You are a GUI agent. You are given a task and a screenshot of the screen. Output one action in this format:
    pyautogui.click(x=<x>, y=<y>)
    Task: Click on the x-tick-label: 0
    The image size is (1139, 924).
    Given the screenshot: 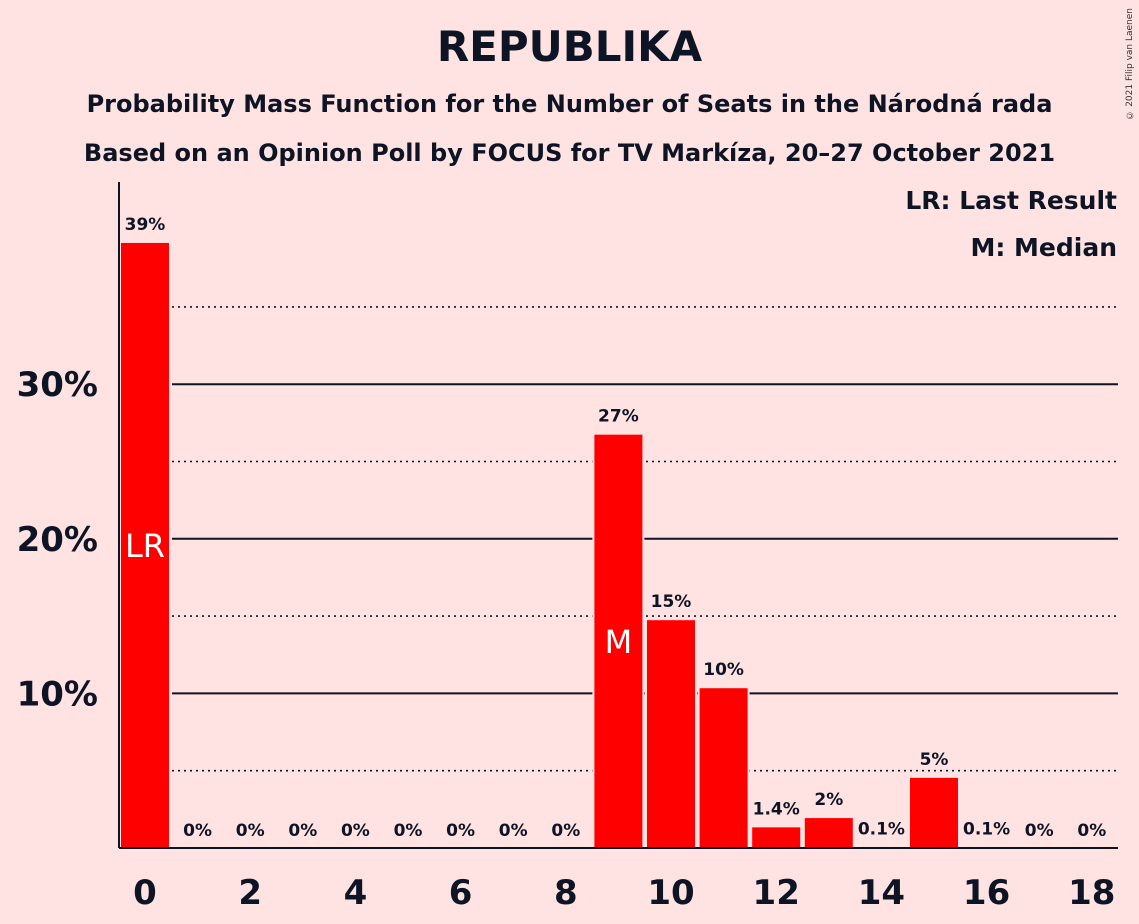 What is the action you would take?
    pyautogui.click(x=145, y=893)
    